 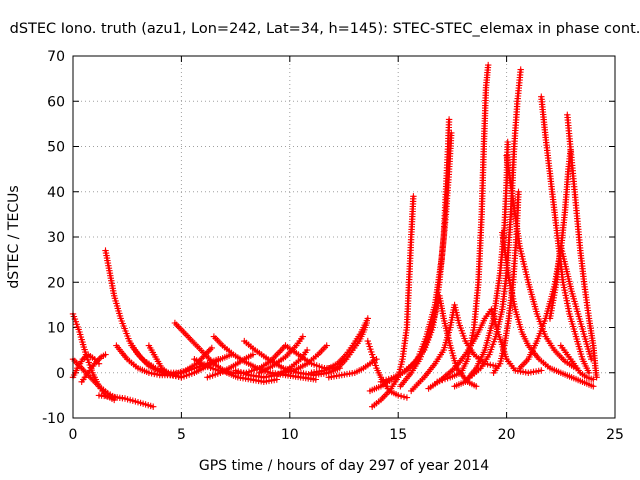 I want to click on y-axis-label: dSTEC / TECUs, so click(x=14, y=236).